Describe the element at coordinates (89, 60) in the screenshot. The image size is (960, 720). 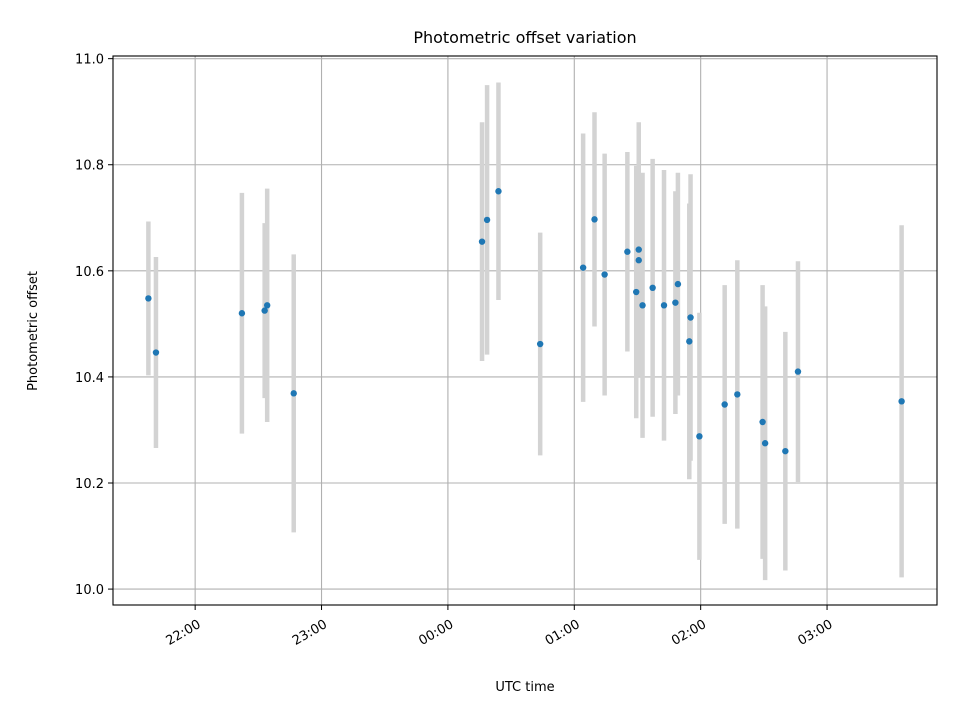
I see `y-tick-label: 11.0` at that location.